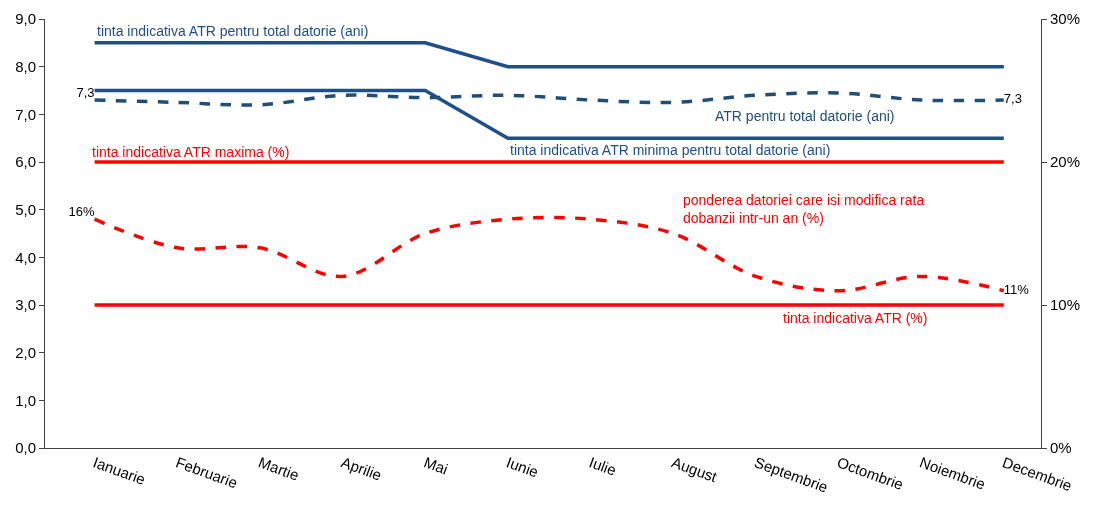 The width and height of the screenshot is (1106, 523). What do you see at coordinates (1065, 19) in the screenshot?
I see `y2-tick-label: 30%` at bounding box center [1065, 19].